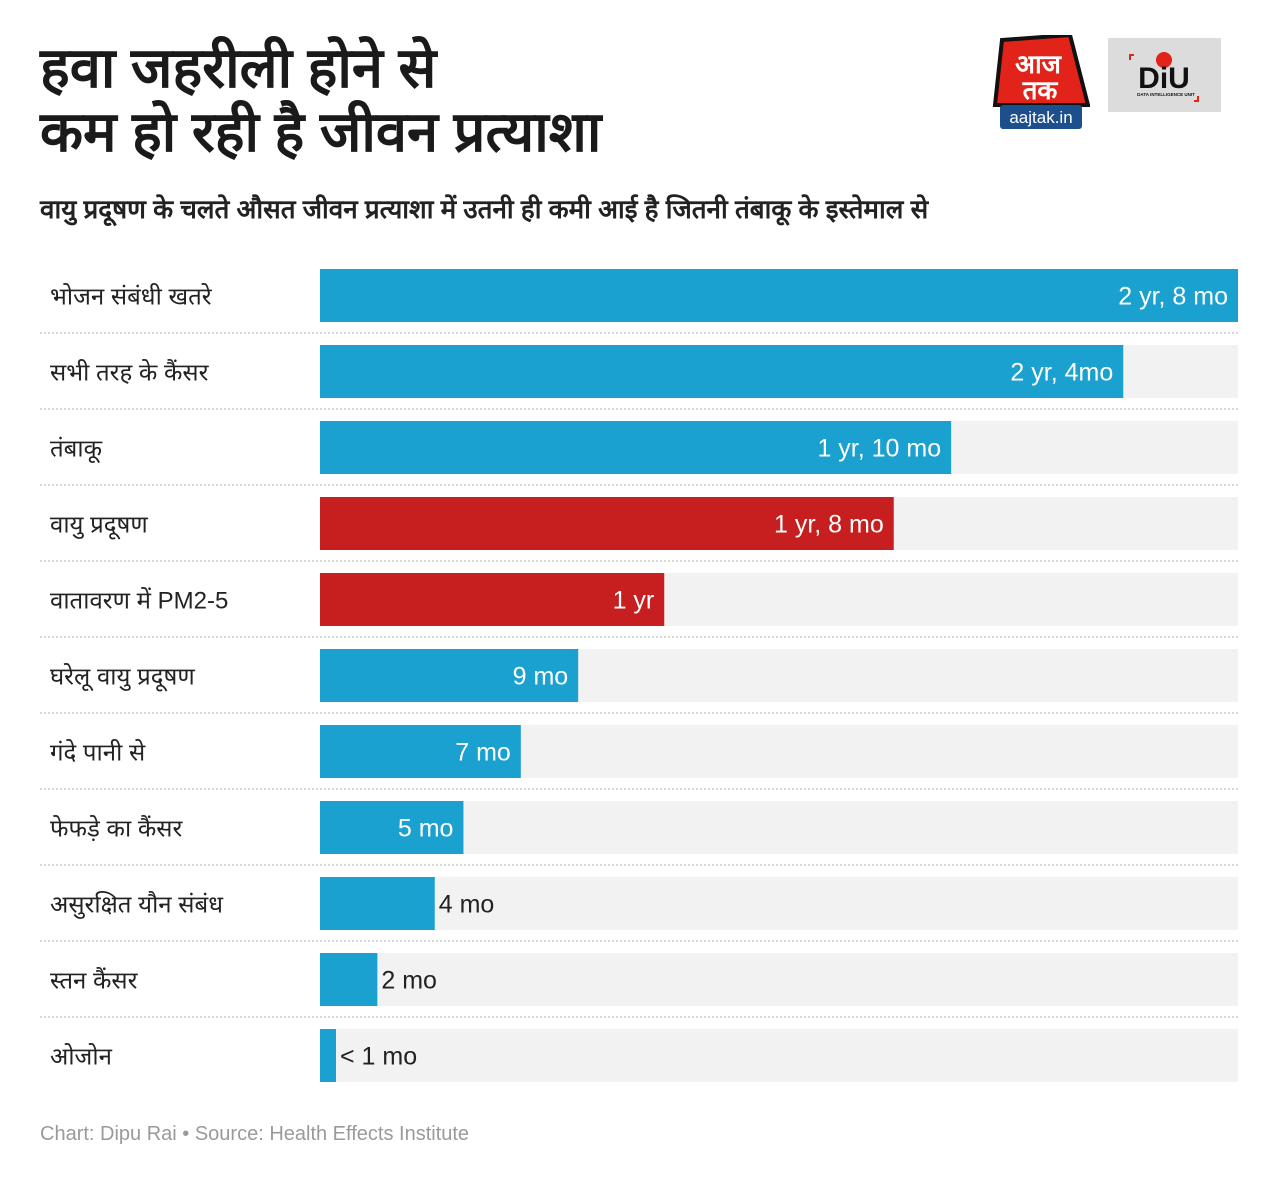  What do you see at coordinates (81, 1057) in the screenshot?
I see `category-label: ओजोन` at bounding box center [81, 1057].